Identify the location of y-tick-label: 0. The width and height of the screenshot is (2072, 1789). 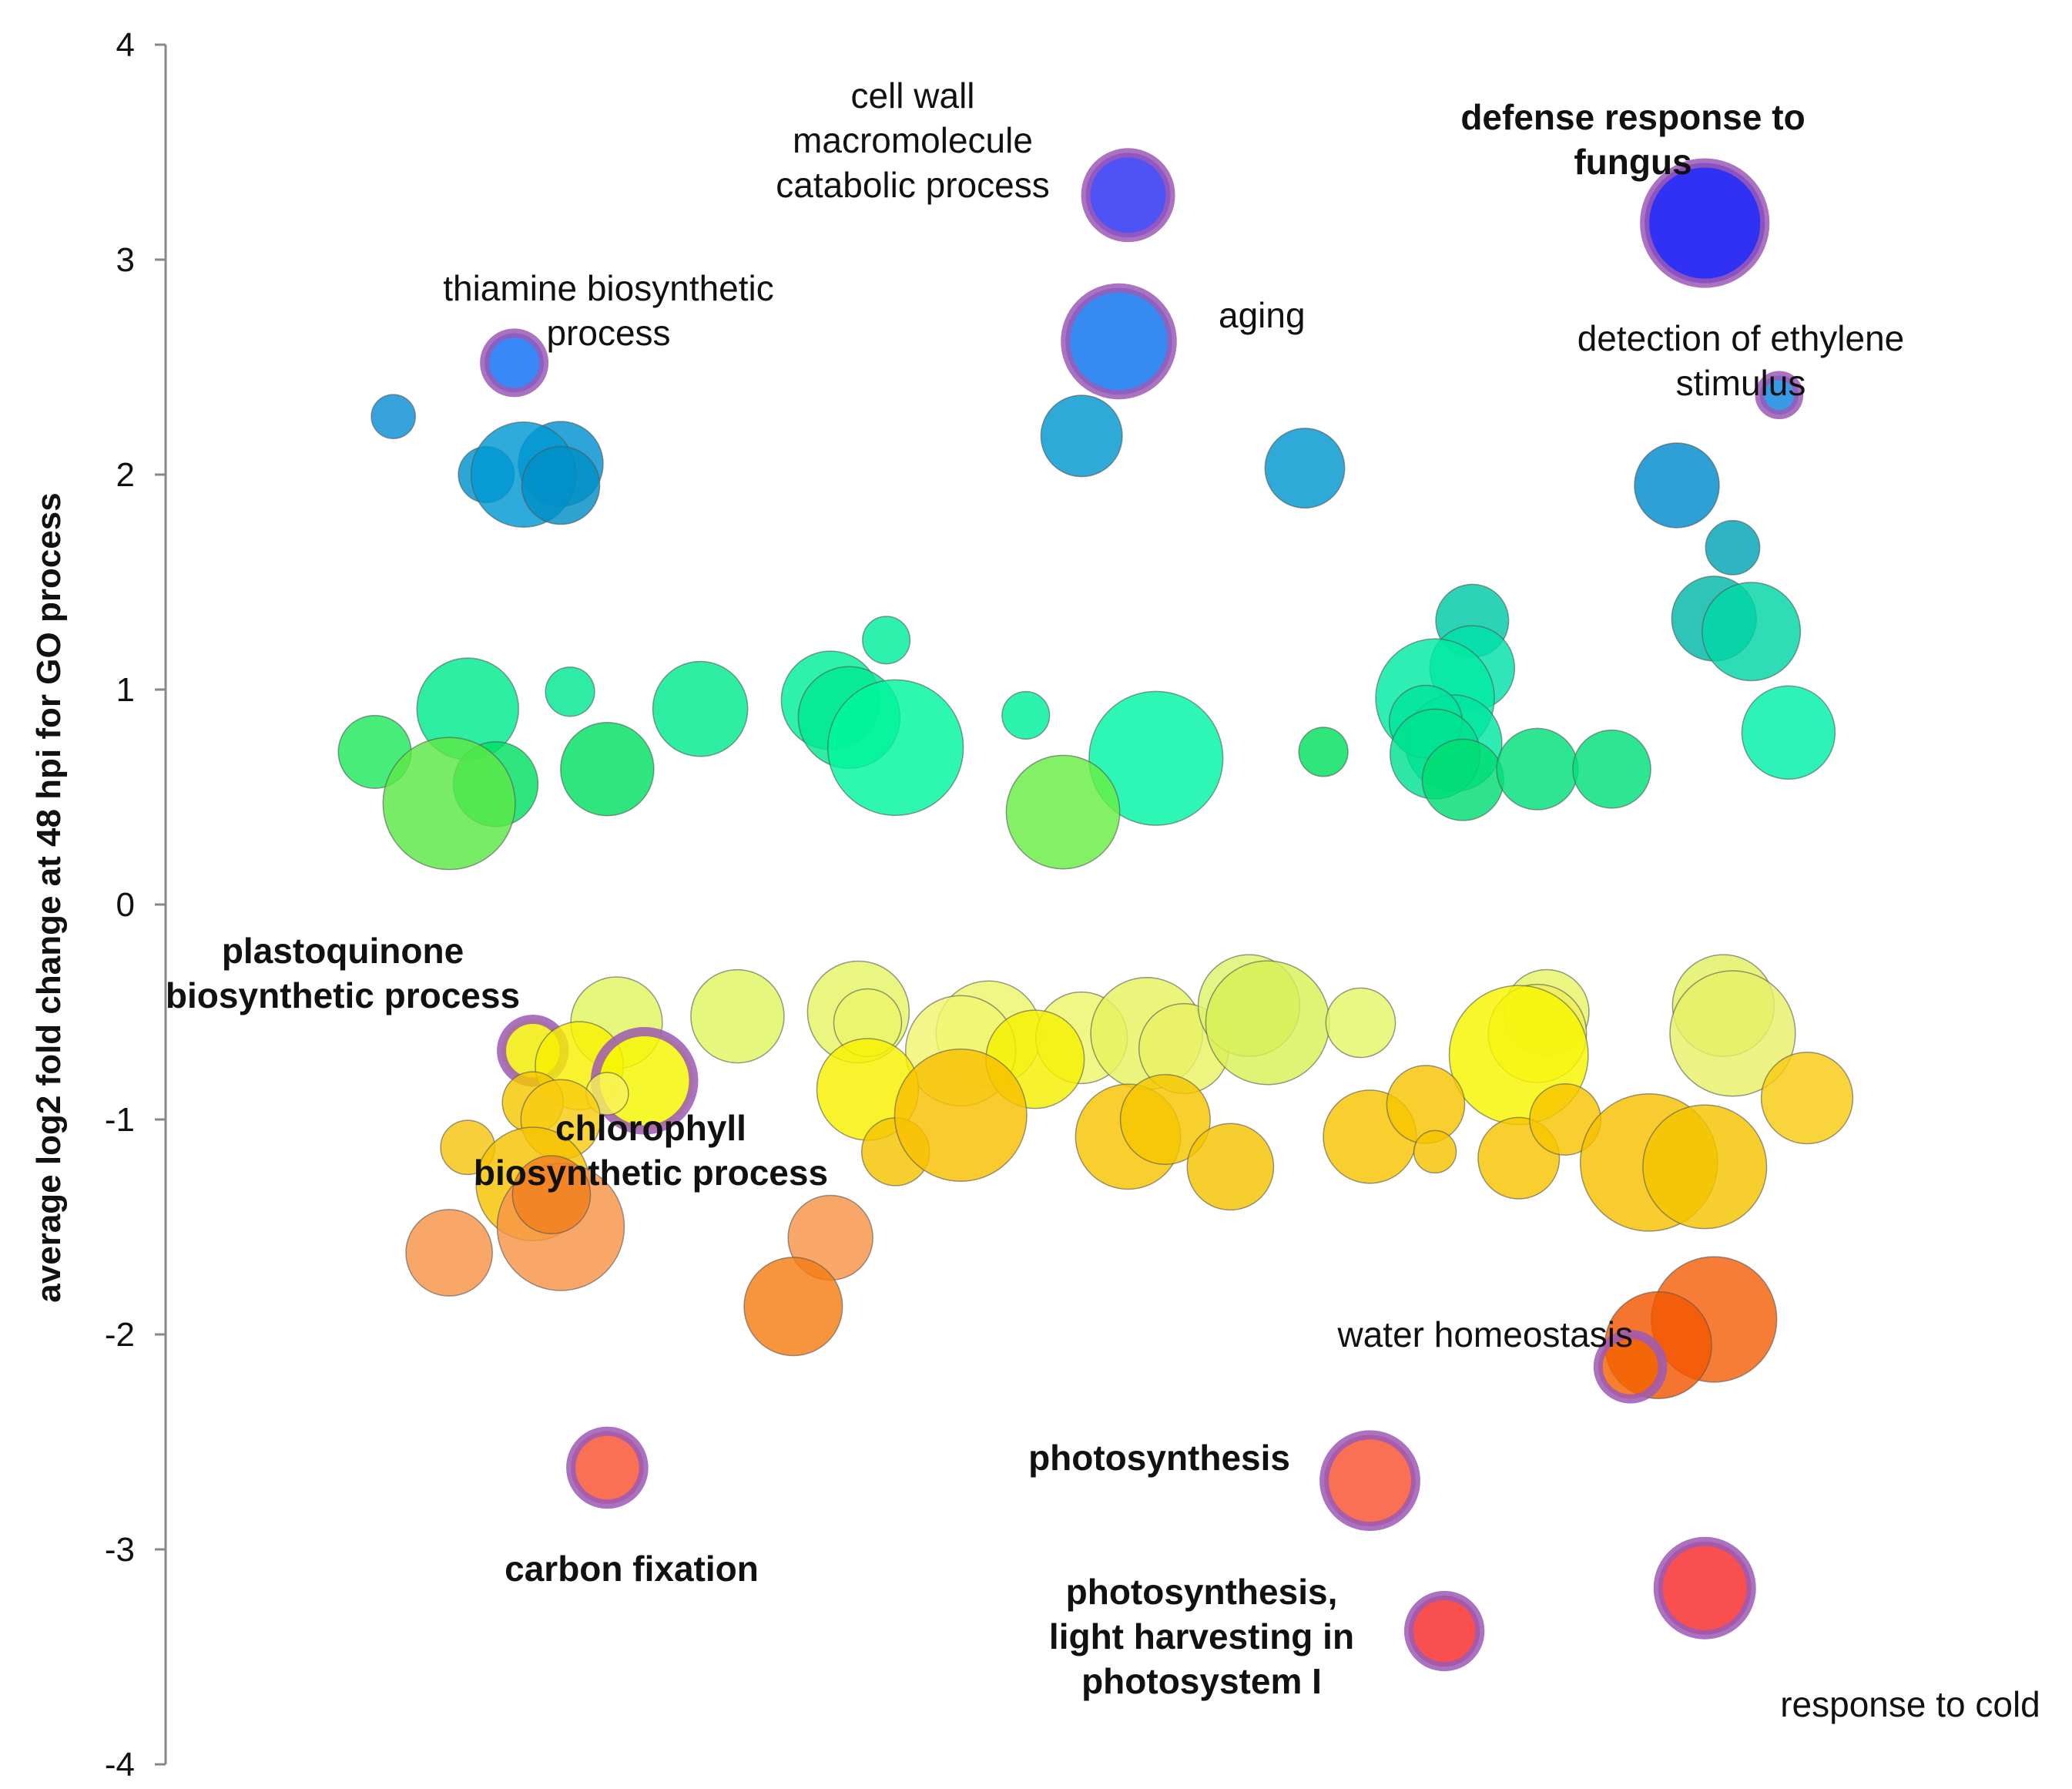
(125, 905).